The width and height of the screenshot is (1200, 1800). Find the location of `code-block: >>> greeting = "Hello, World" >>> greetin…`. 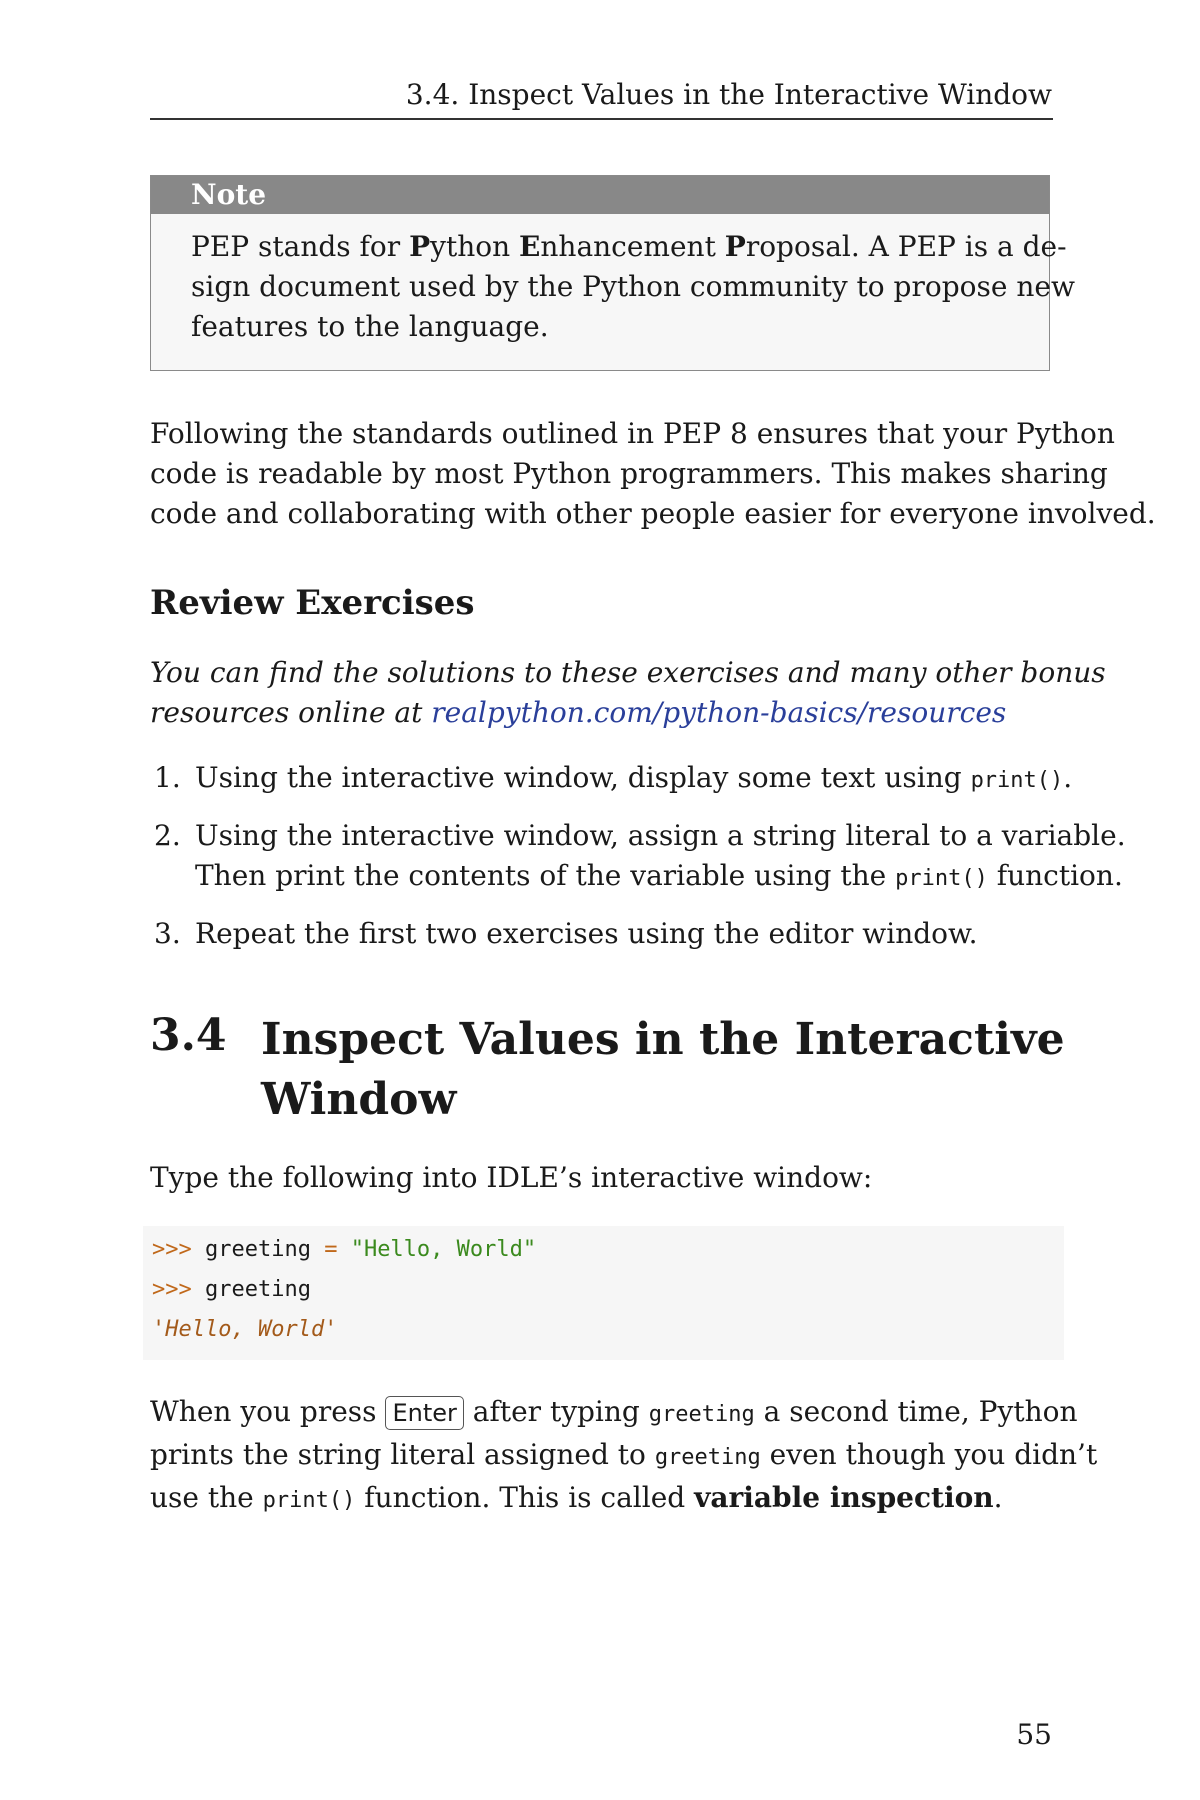

code-block: >>> greeting = "Hello, World" >>> greetin… is located at coordinates (603, 1293).